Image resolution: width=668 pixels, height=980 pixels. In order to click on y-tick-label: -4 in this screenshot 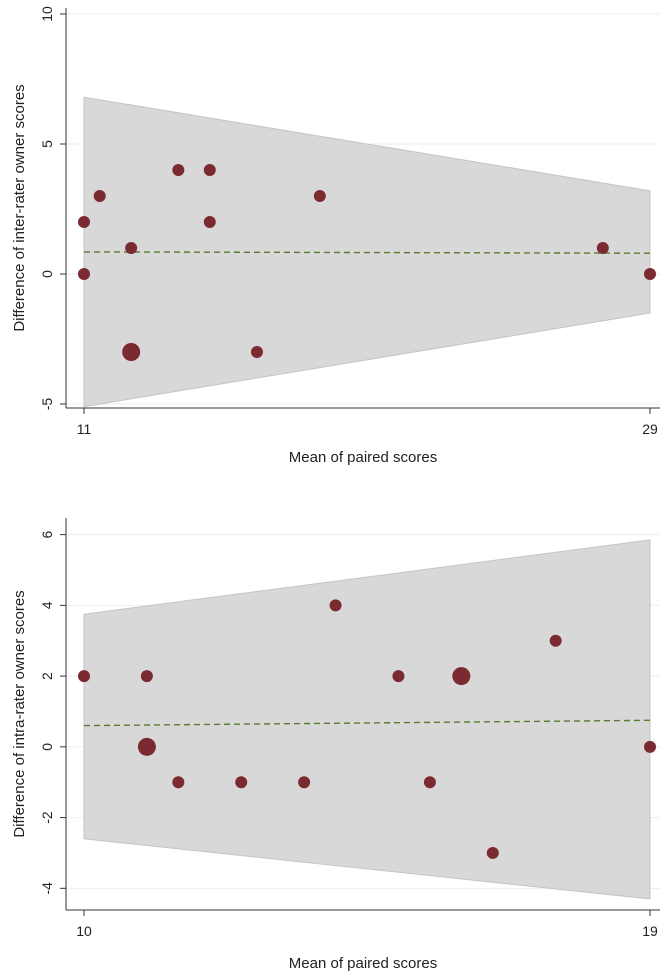, I will do `click(47, 888)`.